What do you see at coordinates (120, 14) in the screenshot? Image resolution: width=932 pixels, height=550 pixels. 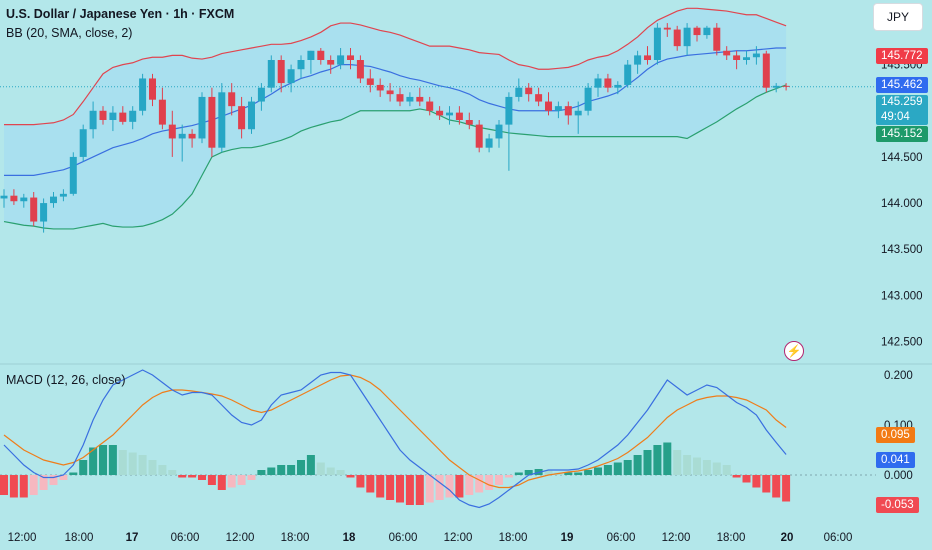 I see `symbol-title: U.S. Dollar / Japanese Yen · 1h · FXCM` at bounding box center [120, 14].